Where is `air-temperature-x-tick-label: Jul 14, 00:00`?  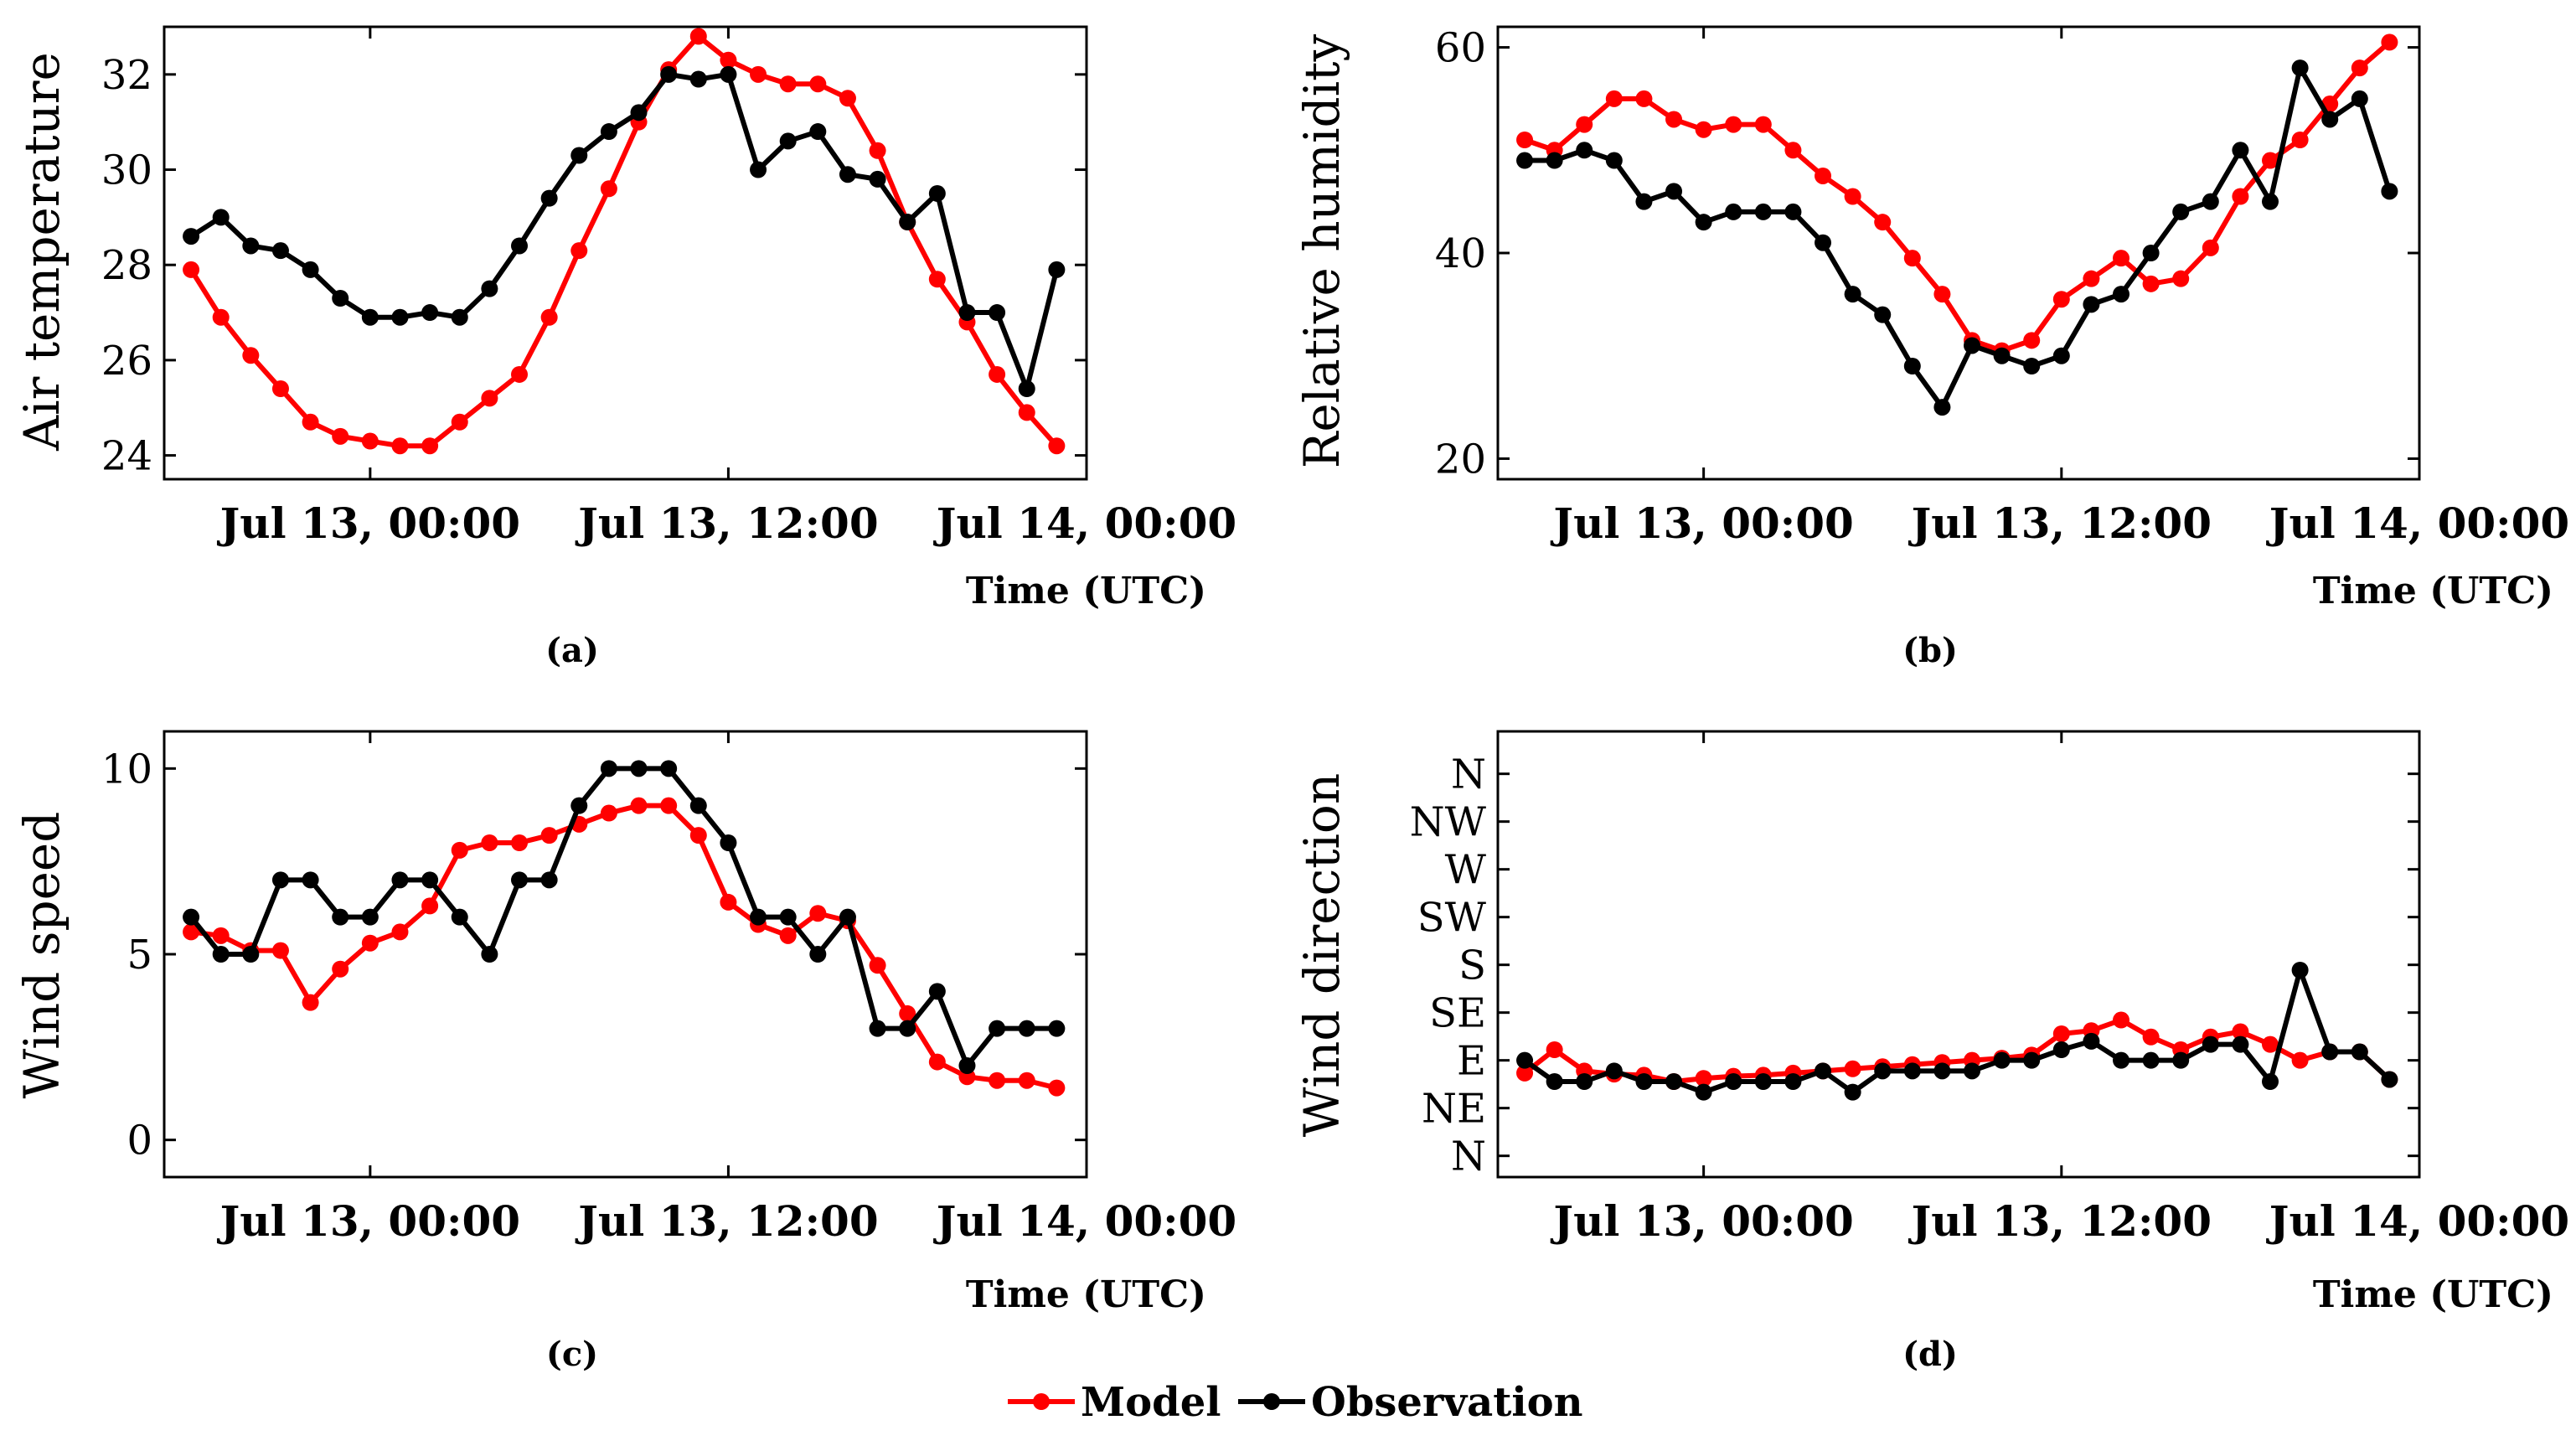
air-temperature-x-tick-label: Jul 14, 00:00 is located at coordinates (1084, 523).